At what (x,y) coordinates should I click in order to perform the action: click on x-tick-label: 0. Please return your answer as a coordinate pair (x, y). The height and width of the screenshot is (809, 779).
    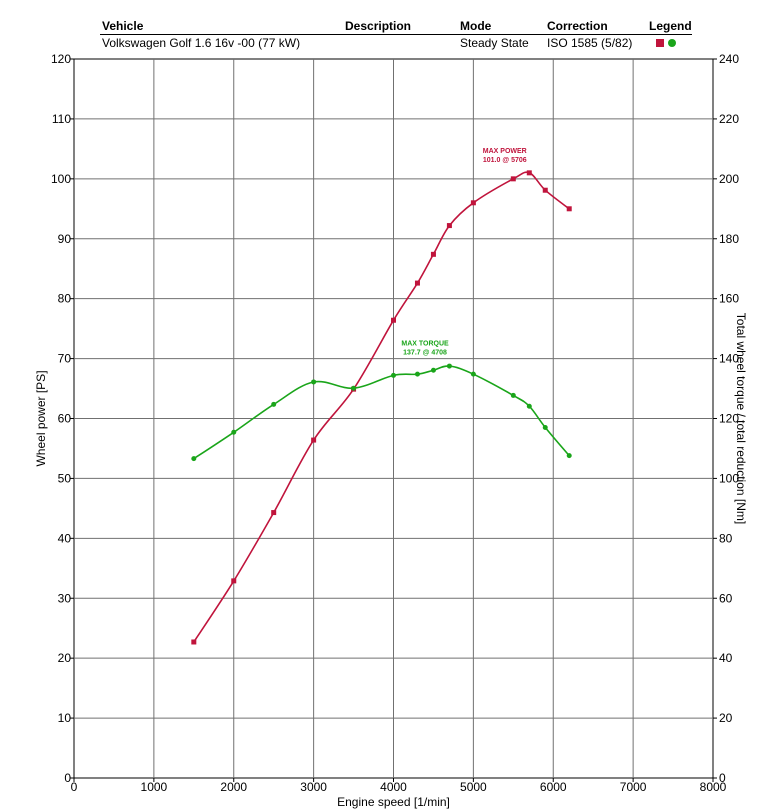
    Looking at the image, I should click on (74, 787).